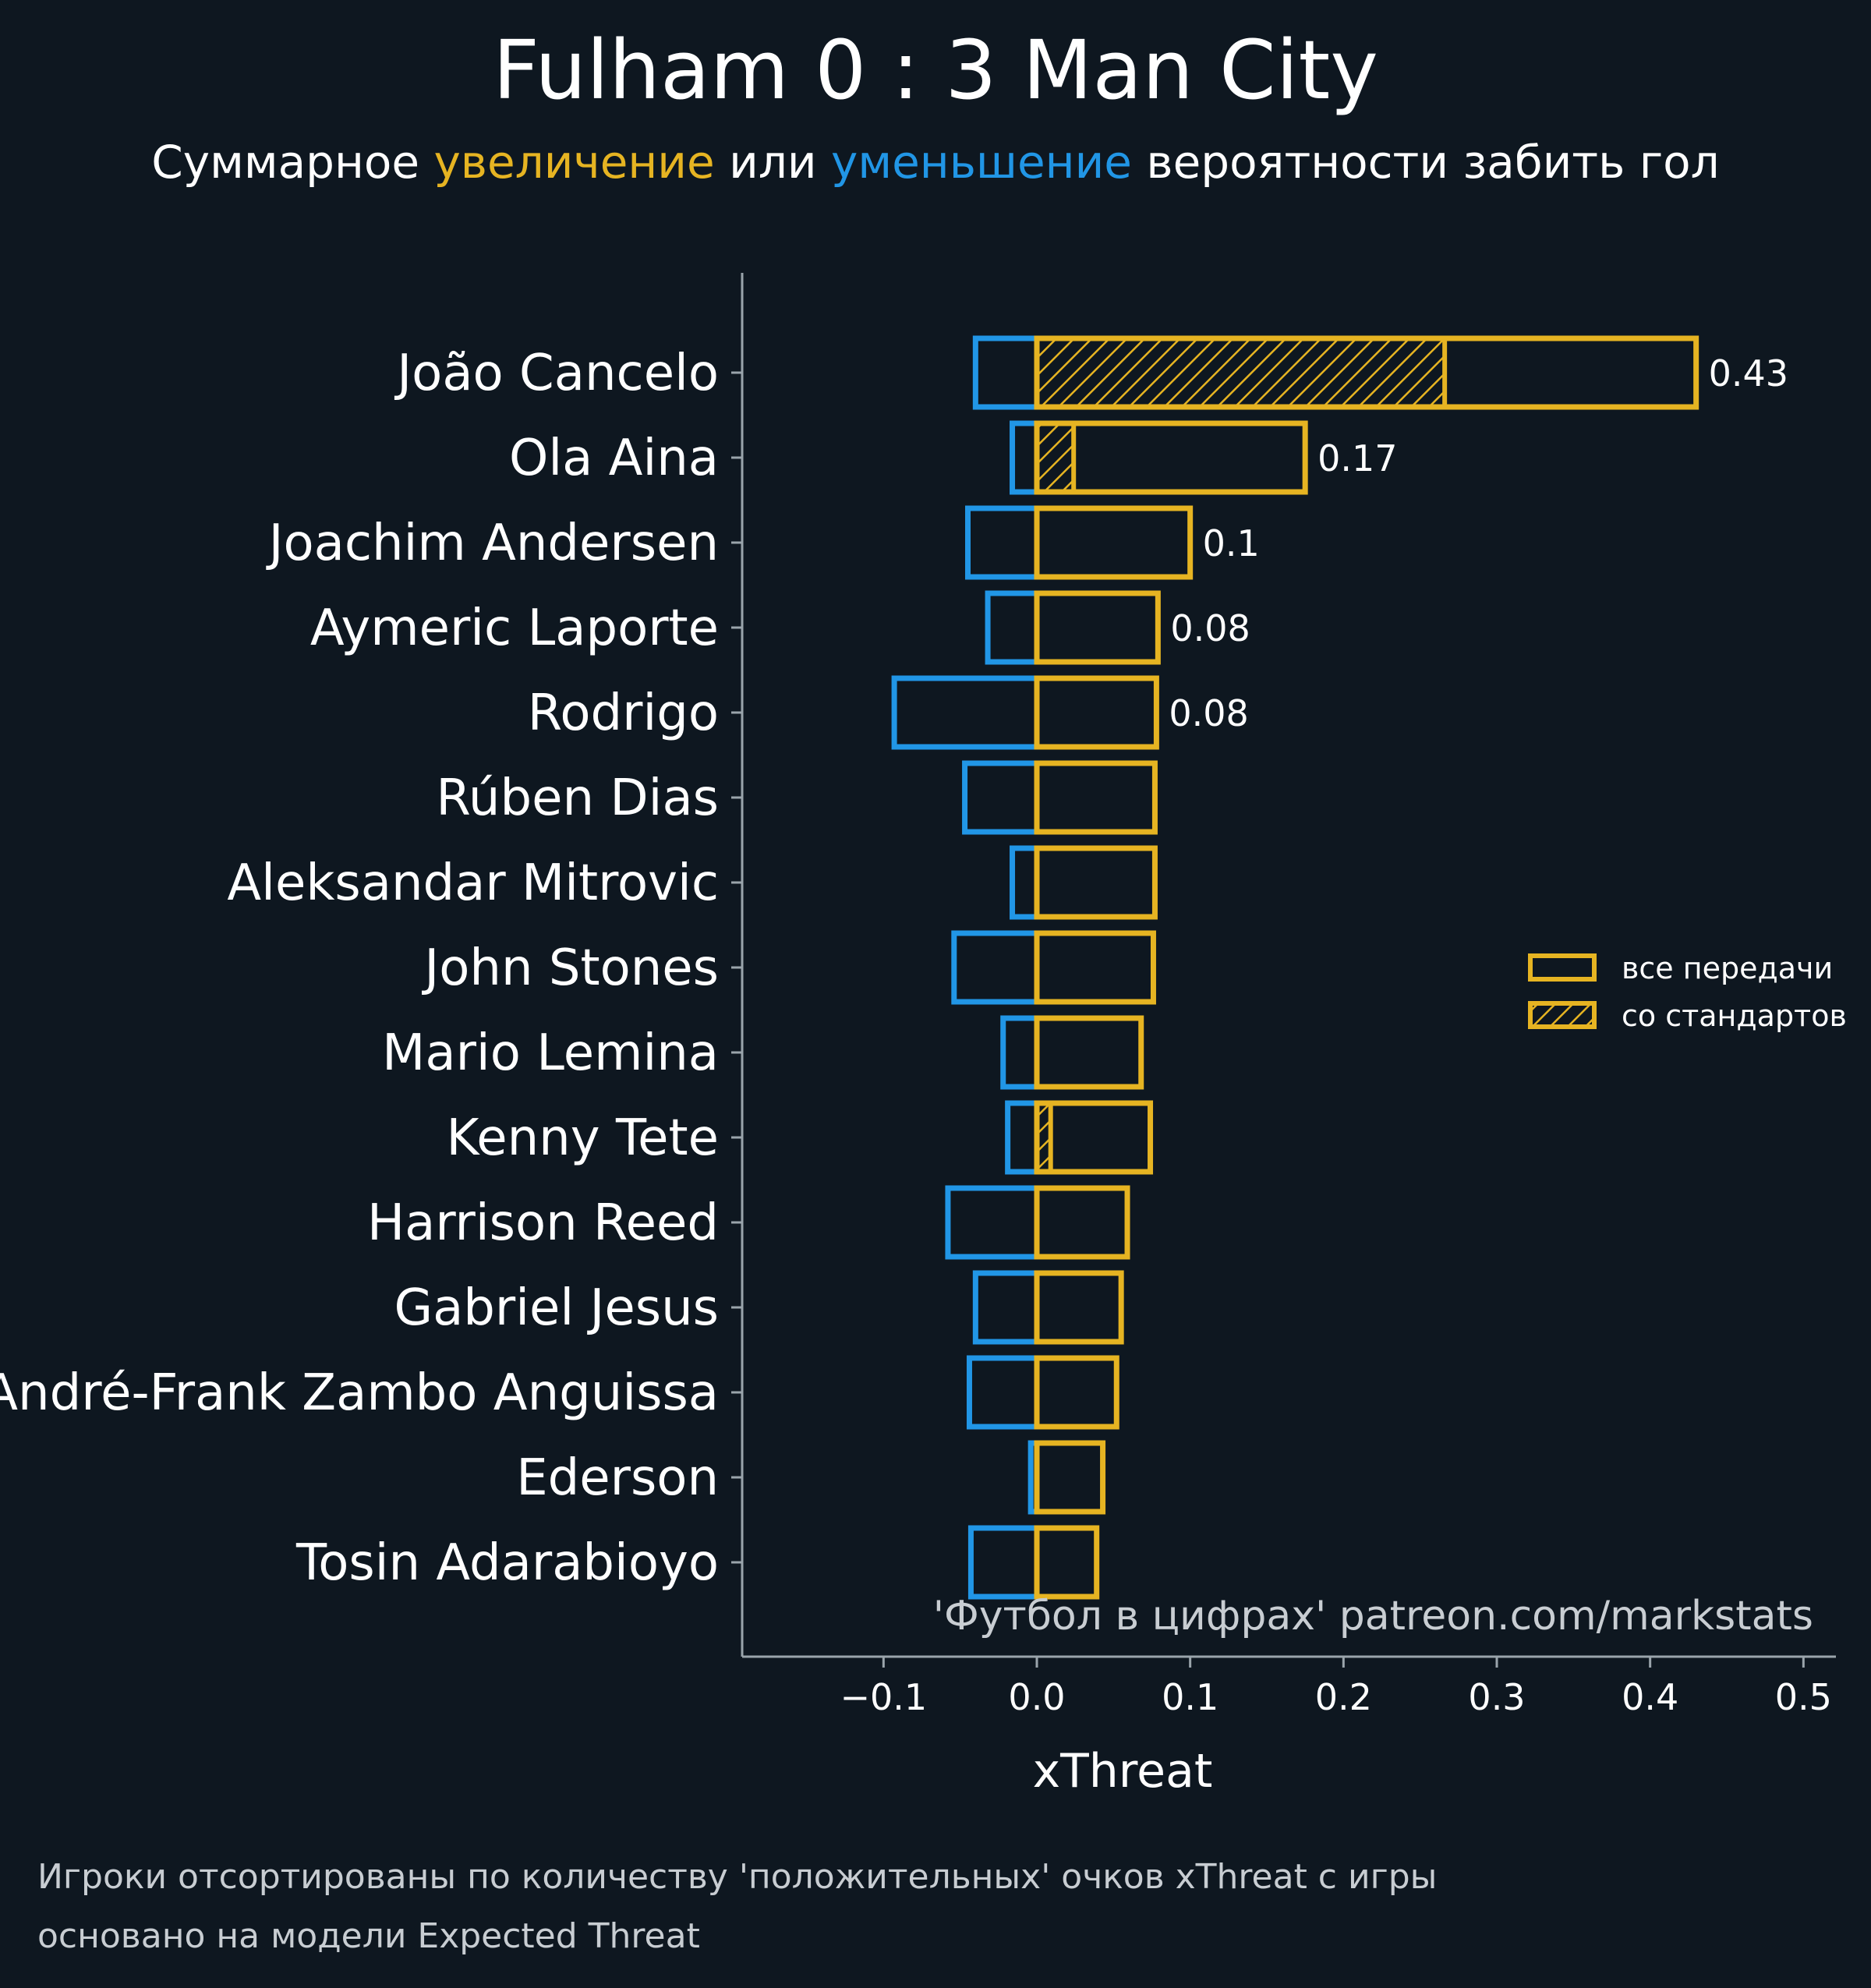 Image resolution: width=1871 pixels, height=1988 pixels. What do you see at coordinates (1231, 543) in the screenshot?
I see `value-label: 0.1` at bounding box center [1231, 543].